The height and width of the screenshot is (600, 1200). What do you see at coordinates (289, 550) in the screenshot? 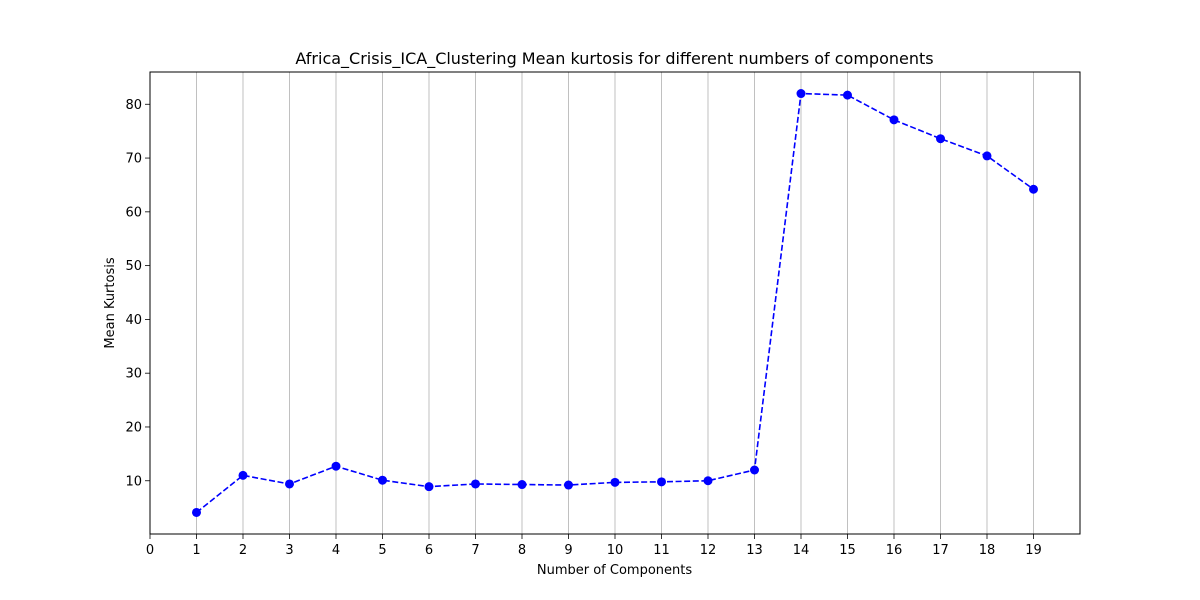
I see `x-tick-label-3: 3` at bounding box center [289, 550].